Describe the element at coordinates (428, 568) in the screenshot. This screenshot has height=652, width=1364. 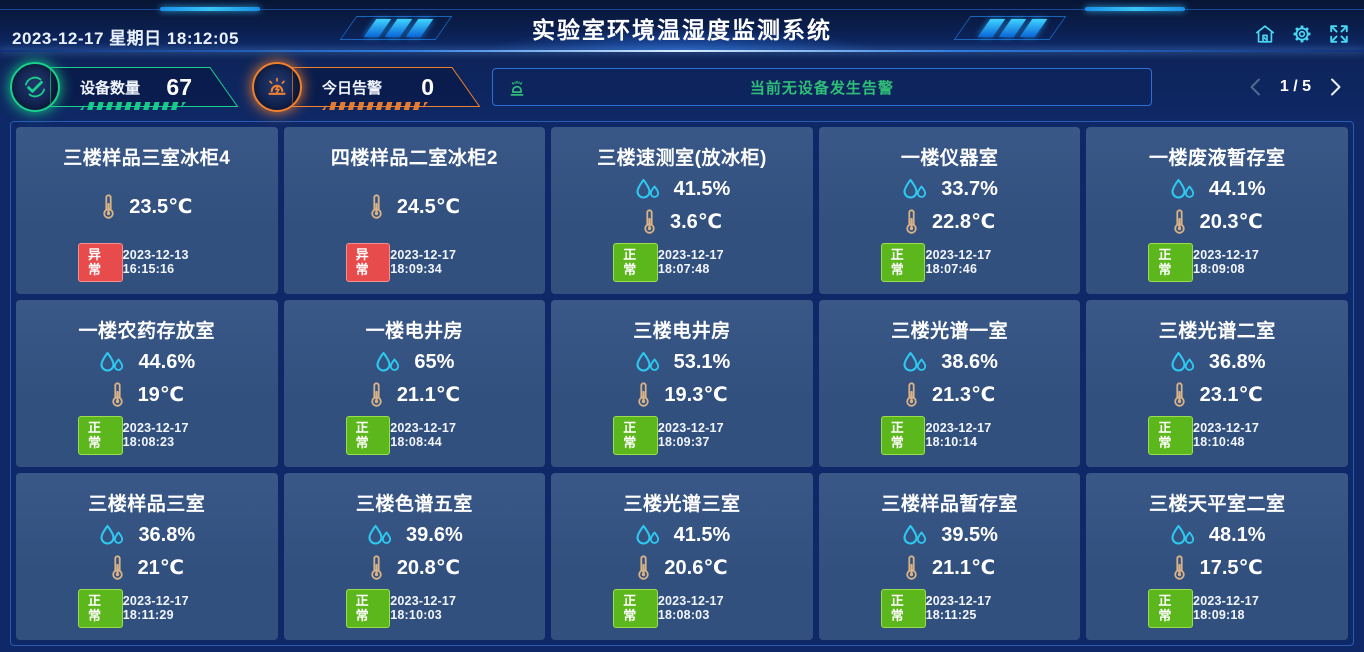
I see `temperature-value: 20.8℃` at that location.